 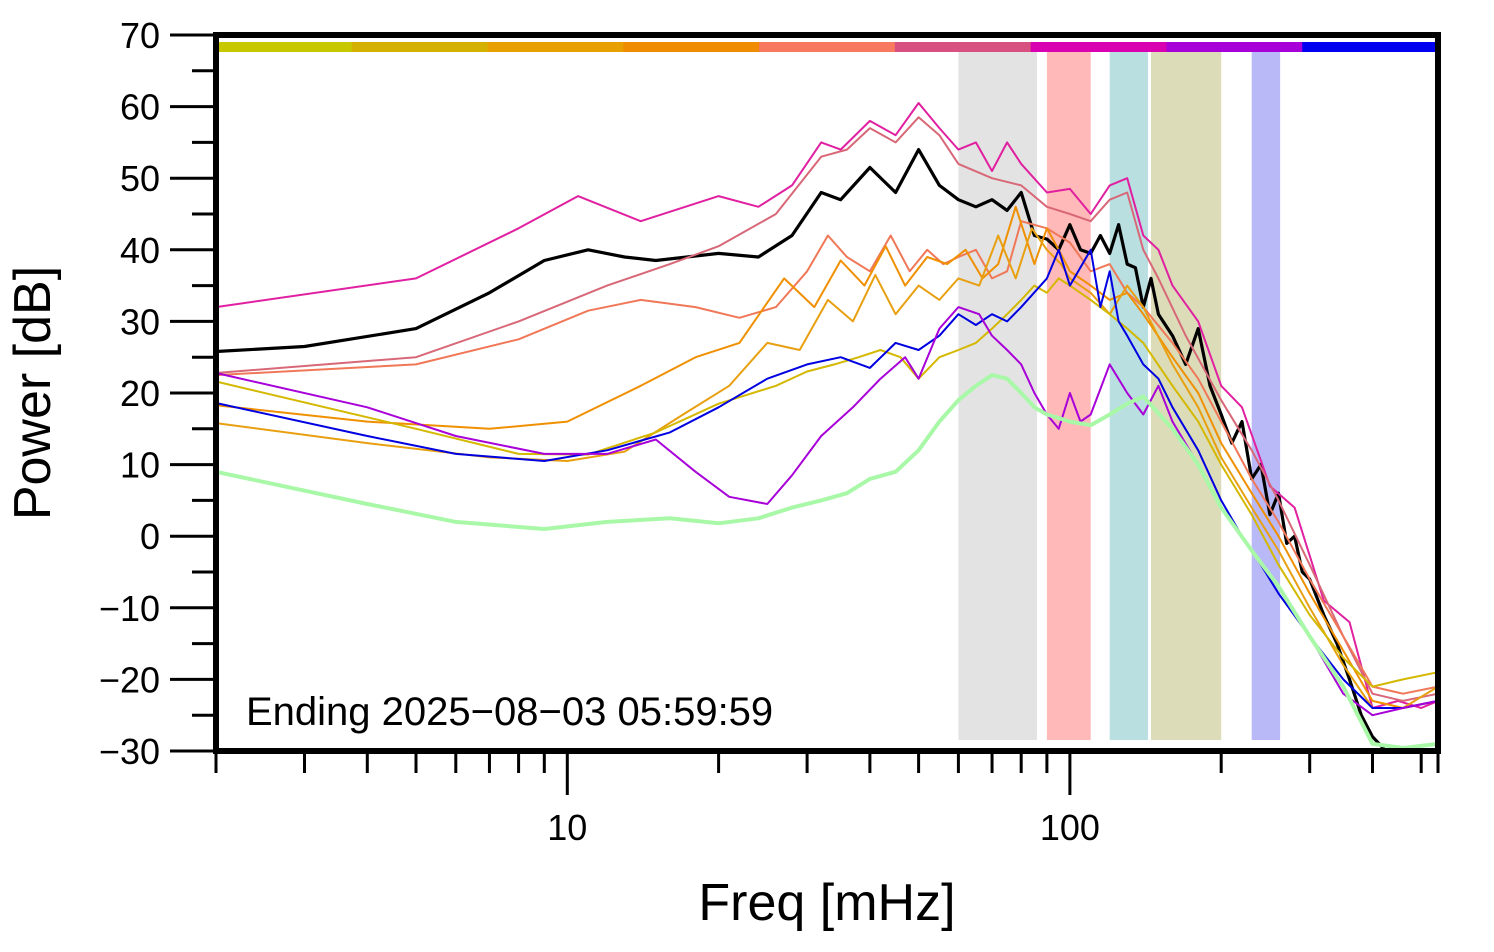 I want to click on x-tick-label: 10, so click(x=567, y=827).